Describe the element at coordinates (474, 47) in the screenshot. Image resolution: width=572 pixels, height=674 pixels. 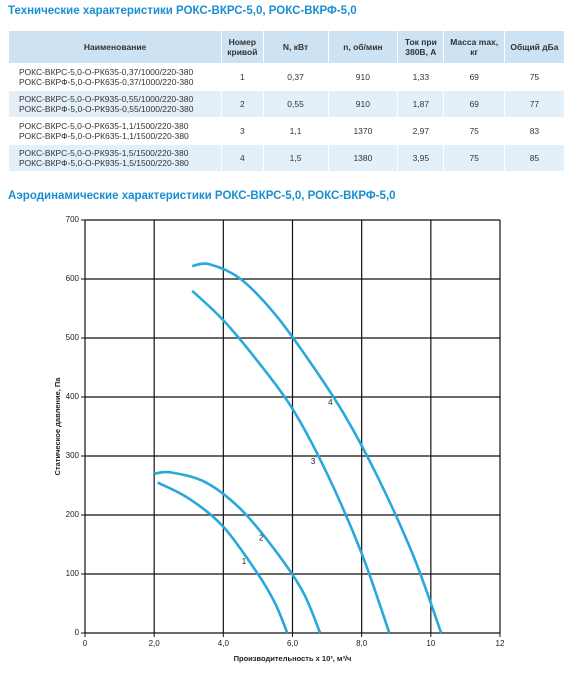
I see `header-cell: Масса max, кг` at that location.